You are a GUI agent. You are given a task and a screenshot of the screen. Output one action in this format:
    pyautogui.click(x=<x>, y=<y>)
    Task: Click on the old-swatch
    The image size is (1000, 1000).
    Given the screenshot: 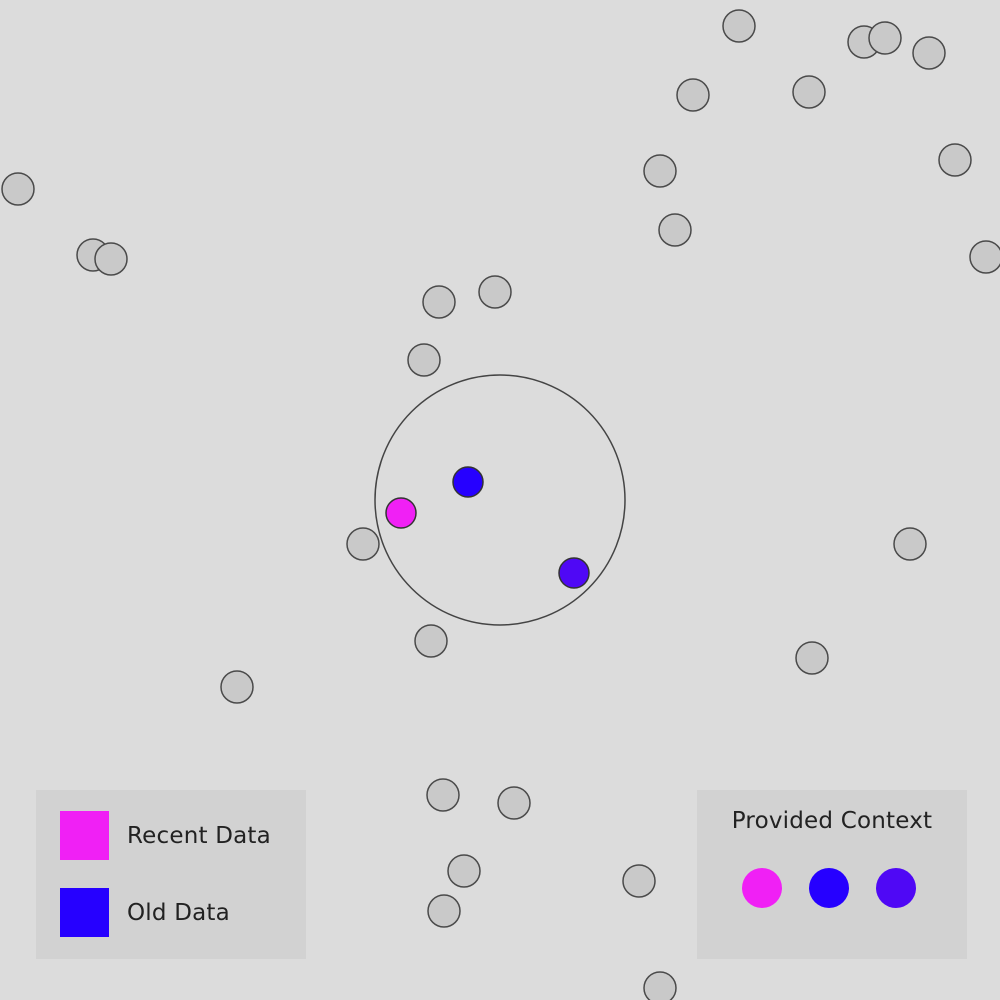 What is the action you would take?
    pyautogui.click(x=84, y=912)
    